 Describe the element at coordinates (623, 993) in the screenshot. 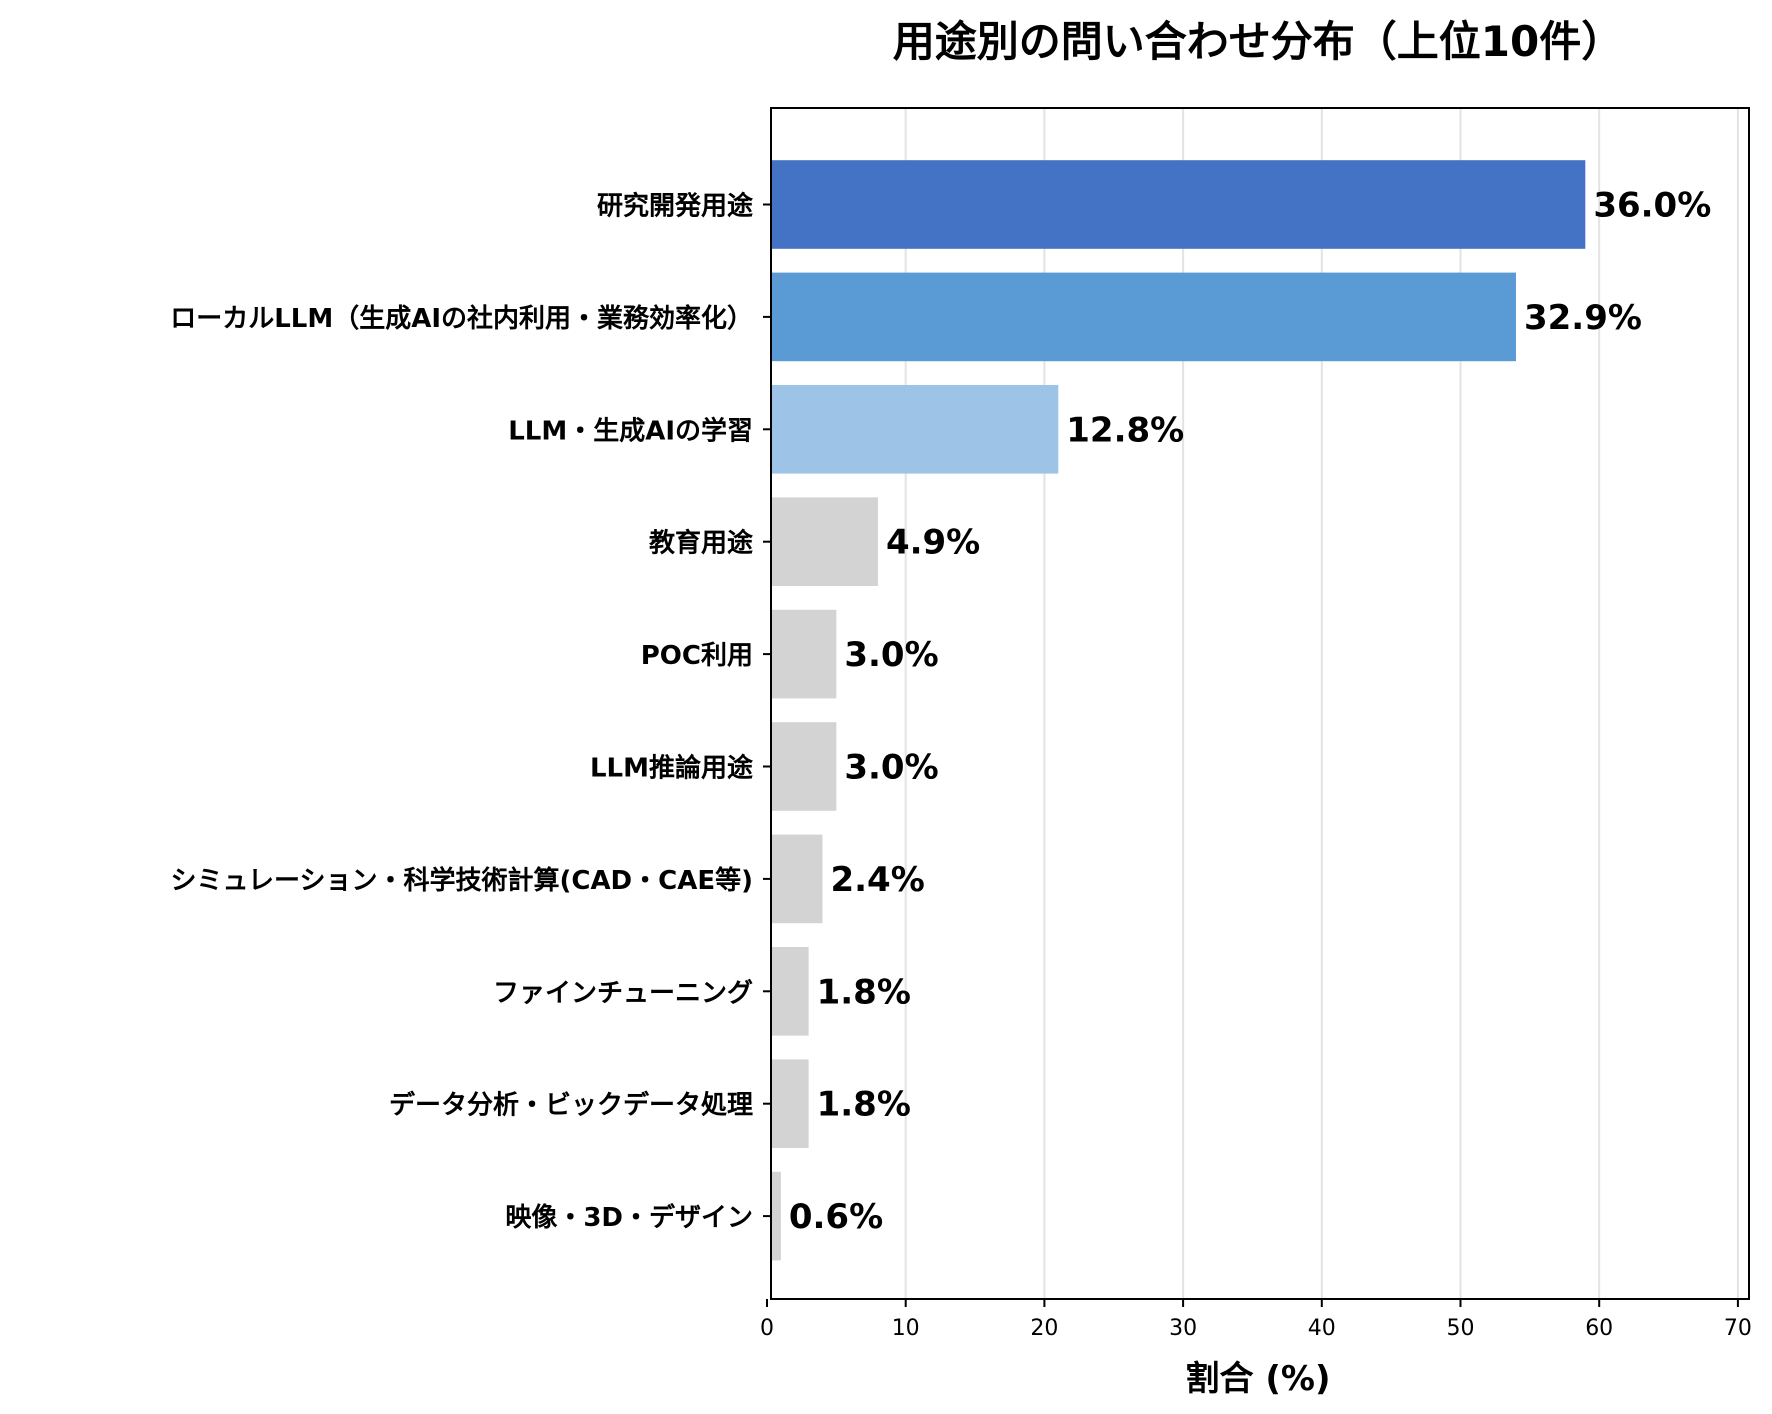

I see `category-label: ファインチューニング` at that location.